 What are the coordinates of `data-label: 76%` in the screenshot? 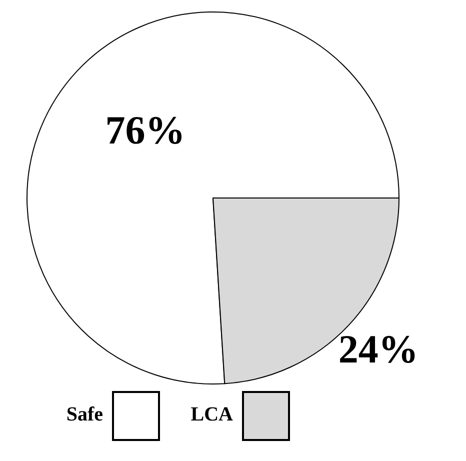 It's located at (145, 130).